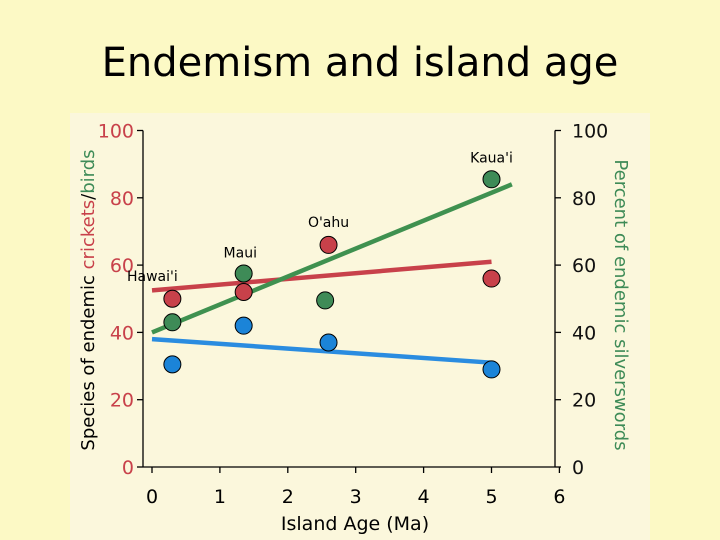  What do you see at coordinates (590, 132) in the screenshot?
I see `y-tick-label-right: 100` at bounding box center [590, 132].